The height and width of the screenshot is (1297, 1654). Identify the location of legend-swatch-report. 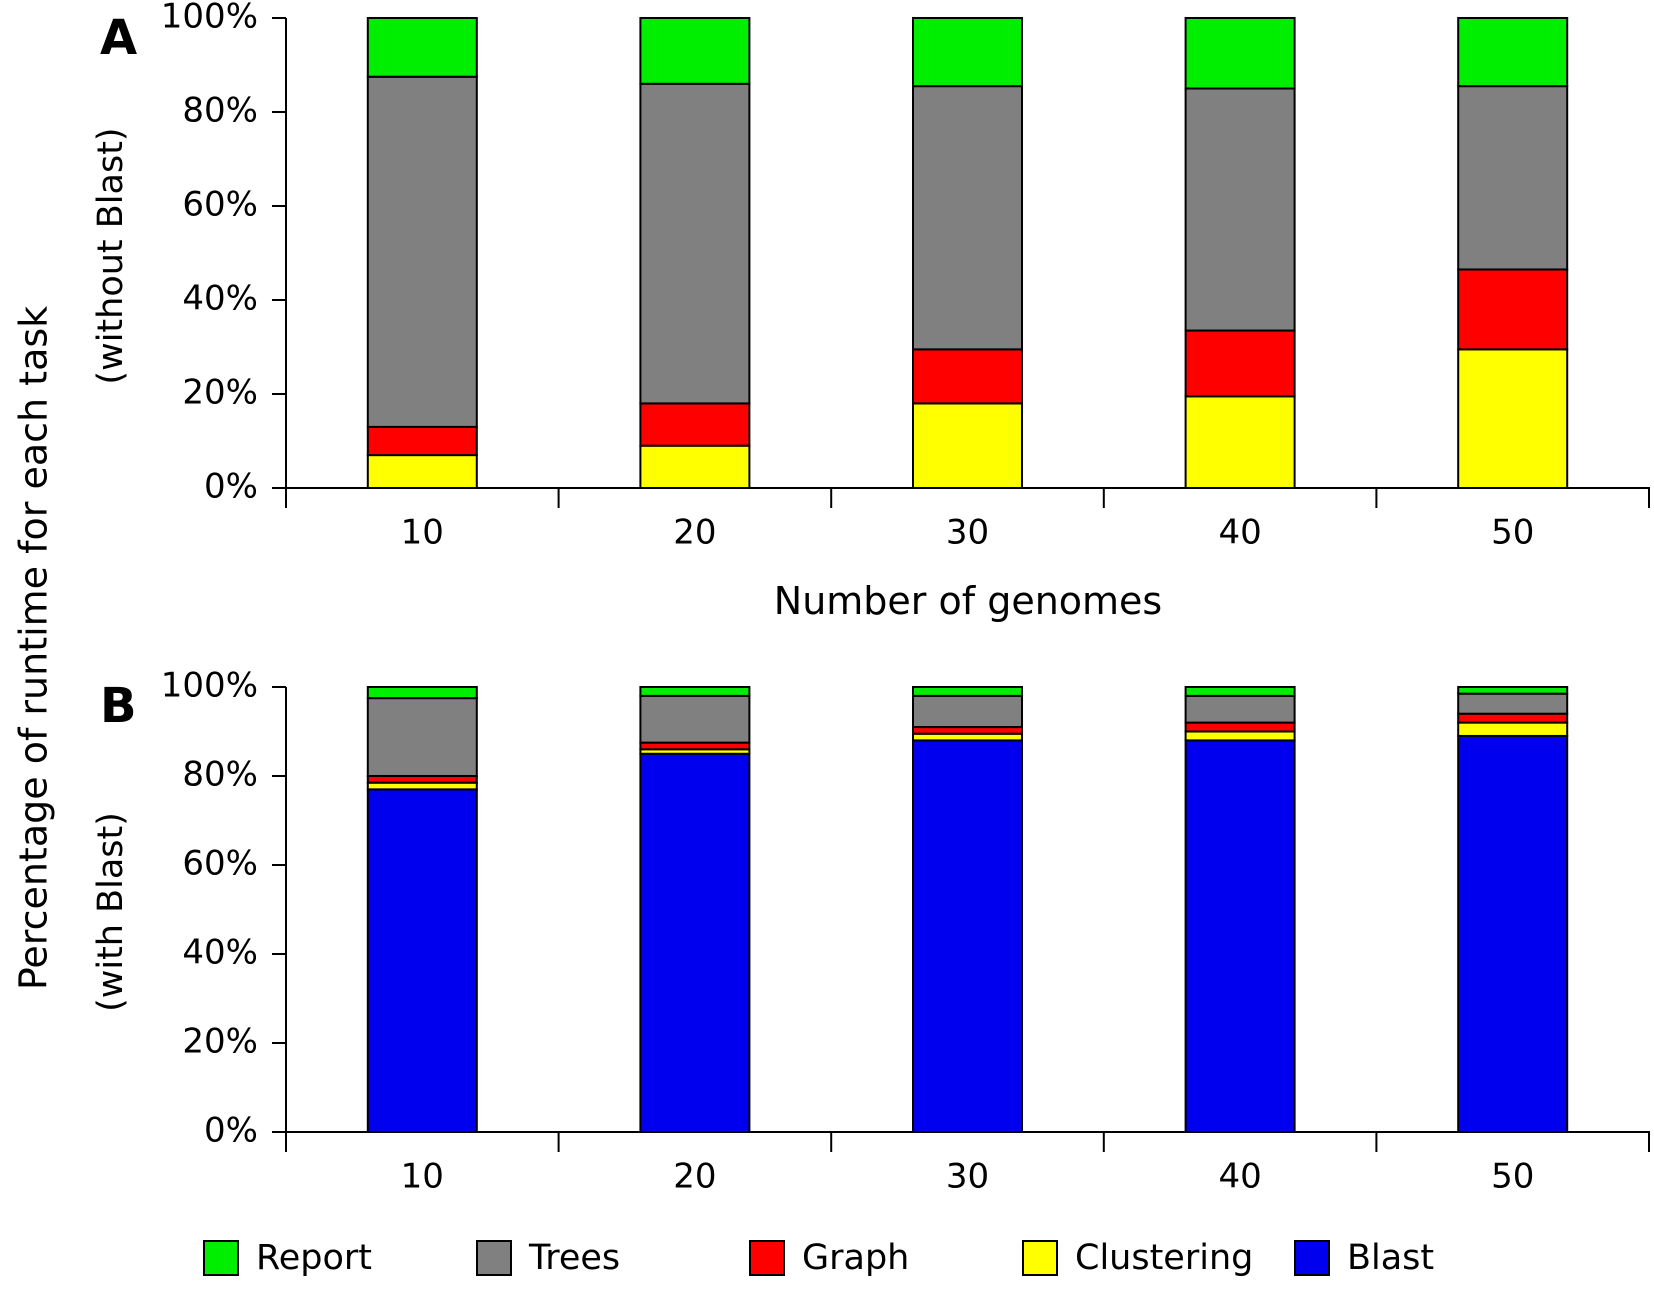
(221, 1258).